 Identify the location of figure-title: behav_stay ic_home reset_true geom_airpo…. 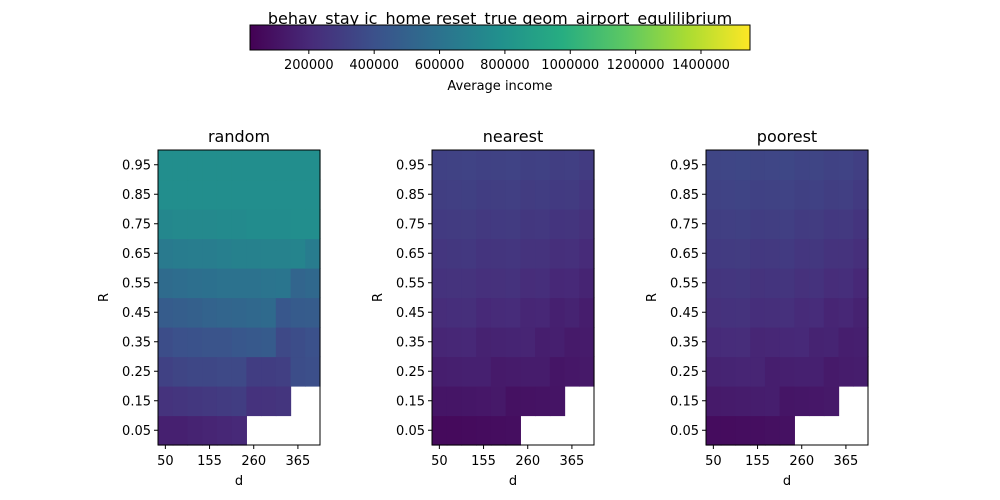
(500, 19).